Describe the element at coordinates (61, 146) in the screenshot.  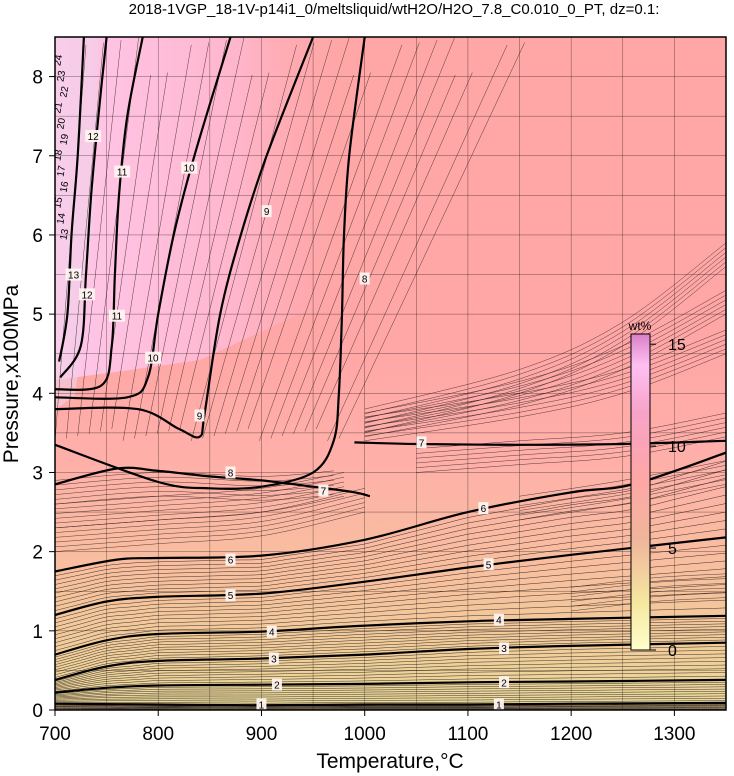
I see `steep-cluster-labels: 24 23 22 21 20 19 18 17 16 15 14 13` at that location.